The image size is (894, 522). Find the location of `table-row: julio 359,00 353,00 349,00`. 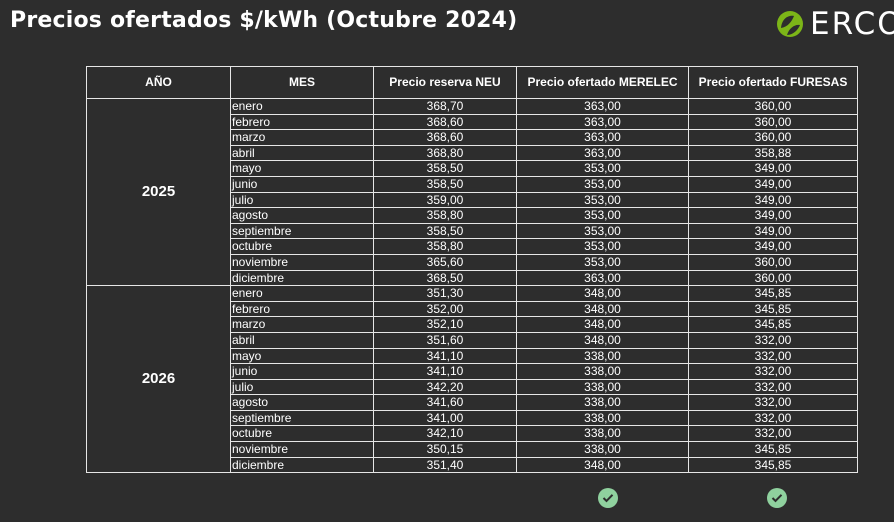

table-row: julio 359,00 353,00 349,00 is located at coordinates (472, 200).